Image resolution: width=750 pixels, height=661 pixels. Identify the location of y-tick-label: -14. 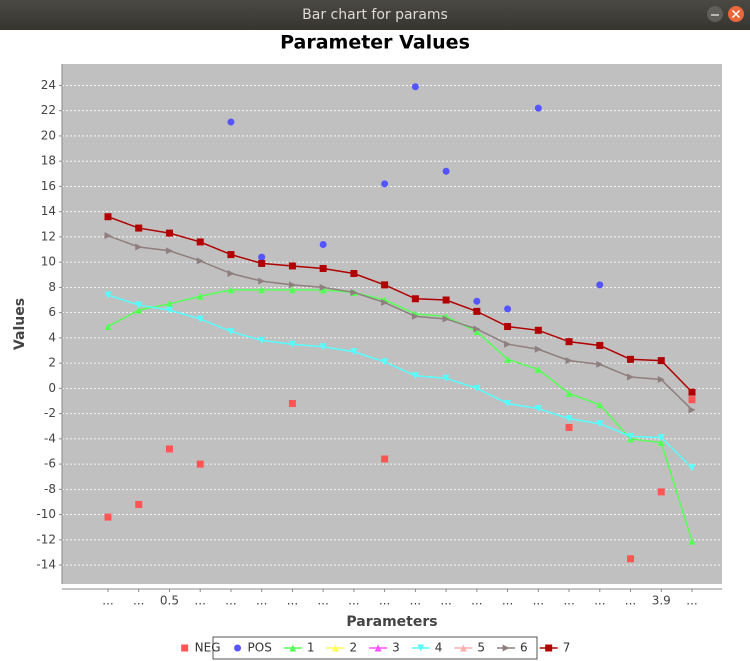
(46, 565).